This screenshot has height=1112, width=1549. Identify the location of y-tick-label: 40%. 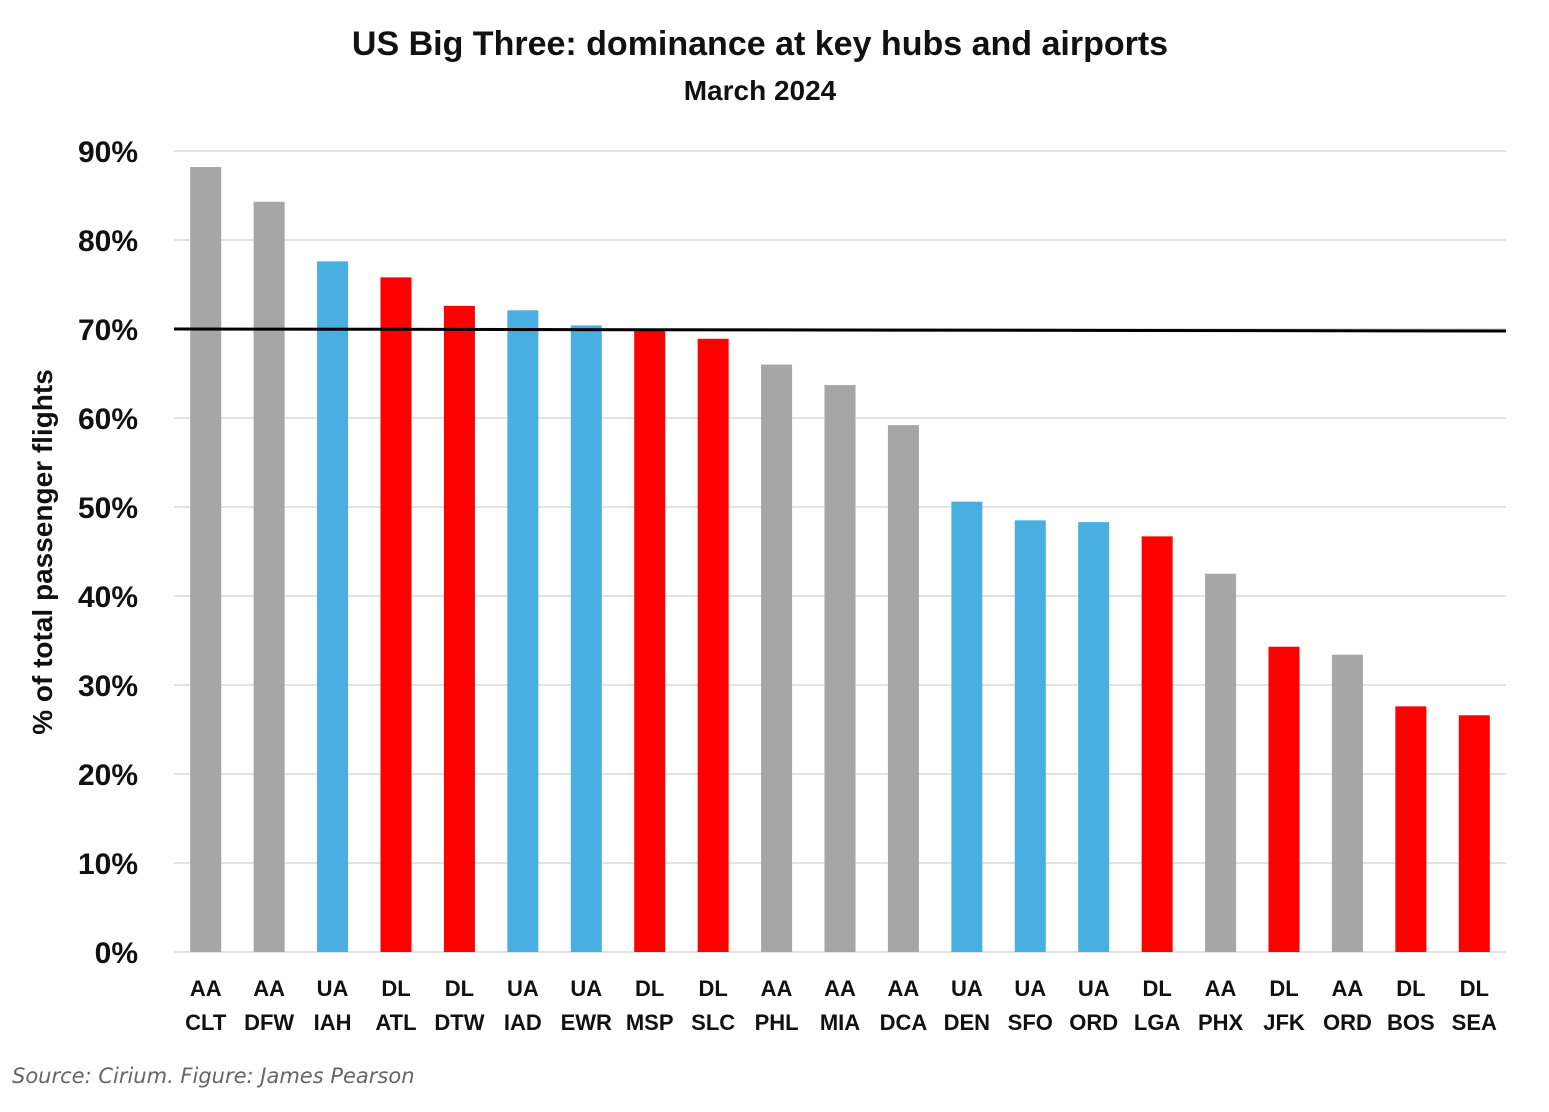
(108, 597).